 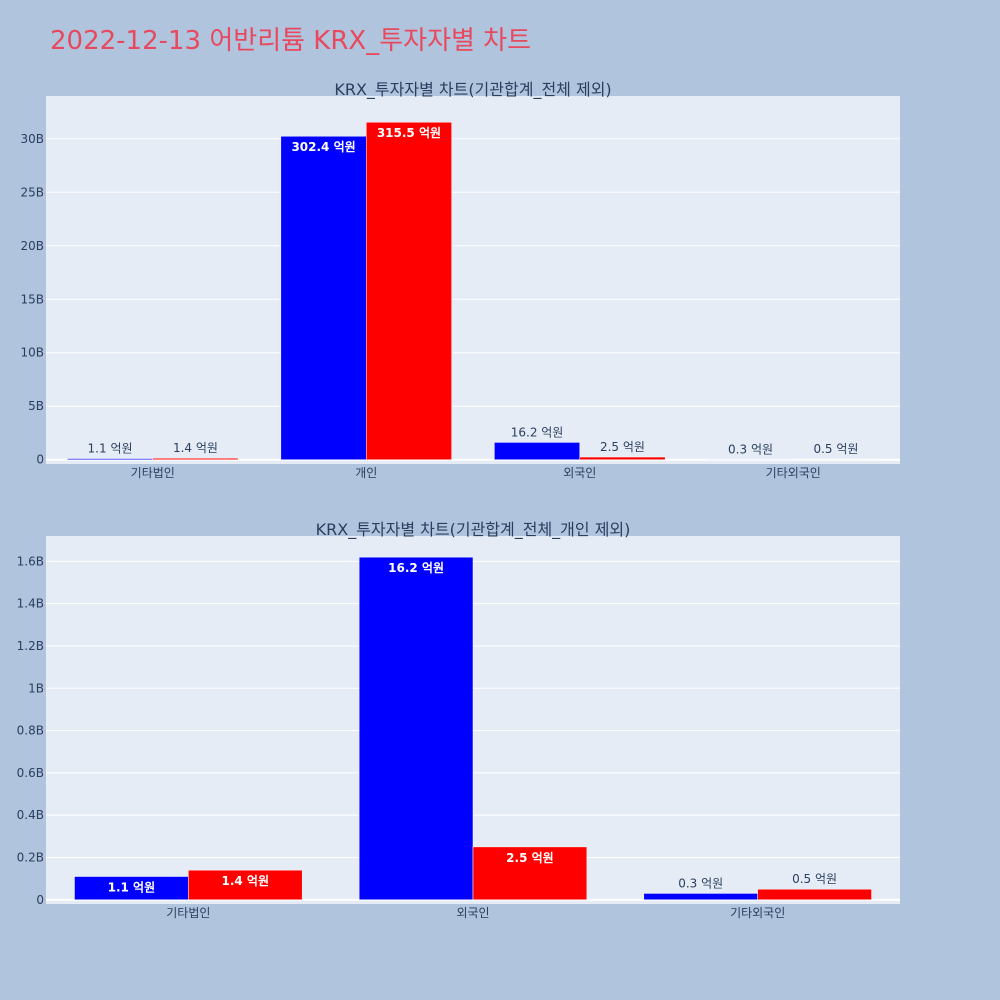 I want to click on y-tick-label: 15B, so click(x=32, y=299).